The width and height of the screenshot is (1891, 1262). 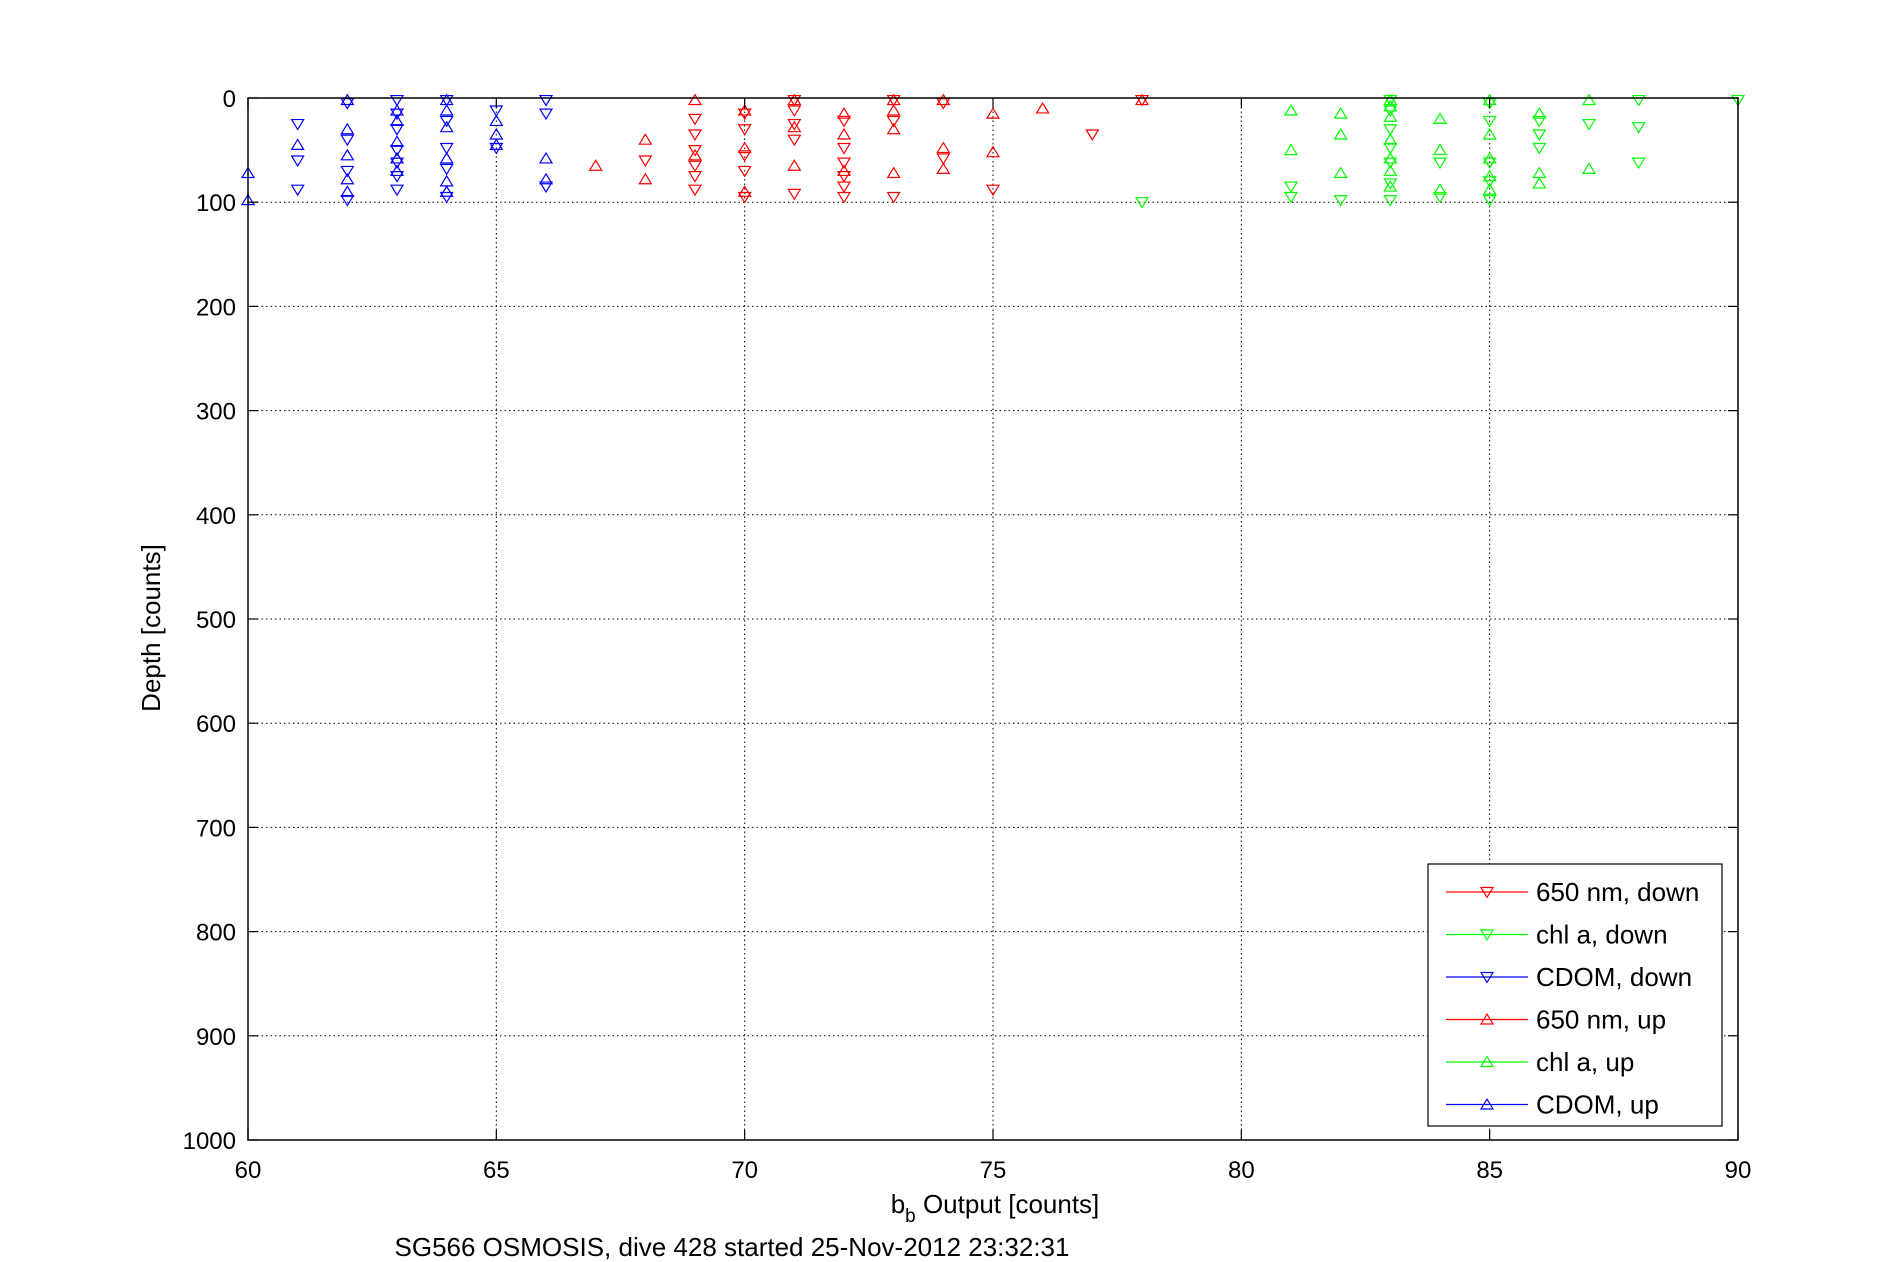 What do you see at coordinates (744, 1170) in the screenshot?
I see `x-tick-label: 70` at bounding box center [744, 1170].